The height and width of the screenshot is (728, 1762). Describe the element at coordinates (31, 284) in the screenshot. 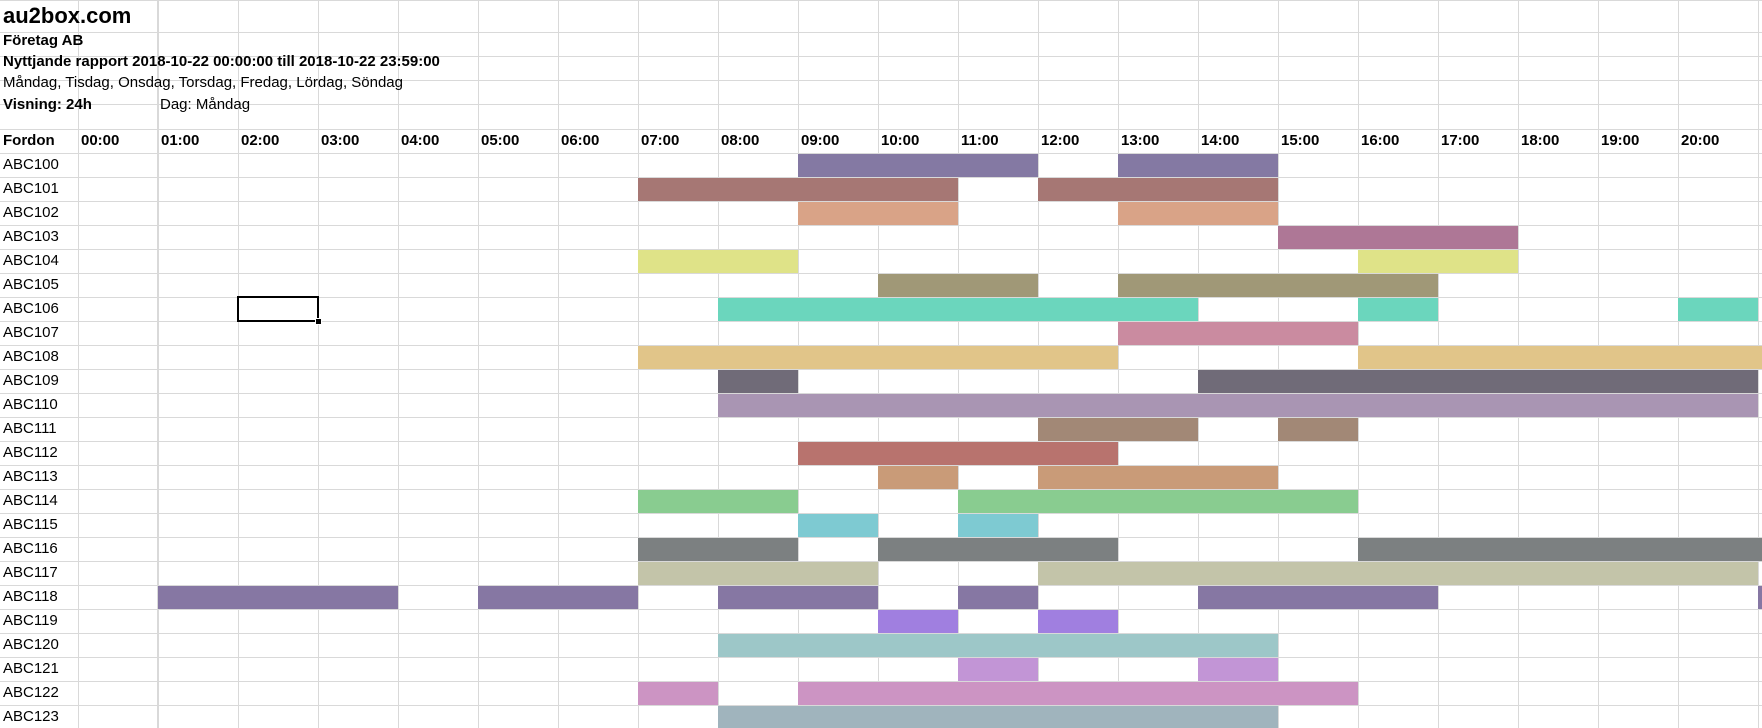

I see `vehicle-label: ABC105` at that location.